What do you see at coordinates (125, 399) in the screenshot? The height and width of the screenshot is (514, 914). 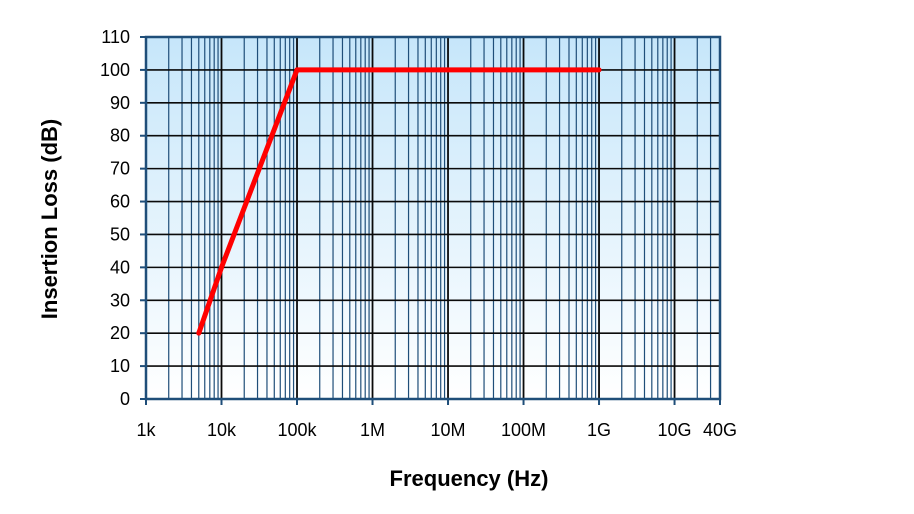 I see `y-tick-label: 0` at bounding box center [125, 399].